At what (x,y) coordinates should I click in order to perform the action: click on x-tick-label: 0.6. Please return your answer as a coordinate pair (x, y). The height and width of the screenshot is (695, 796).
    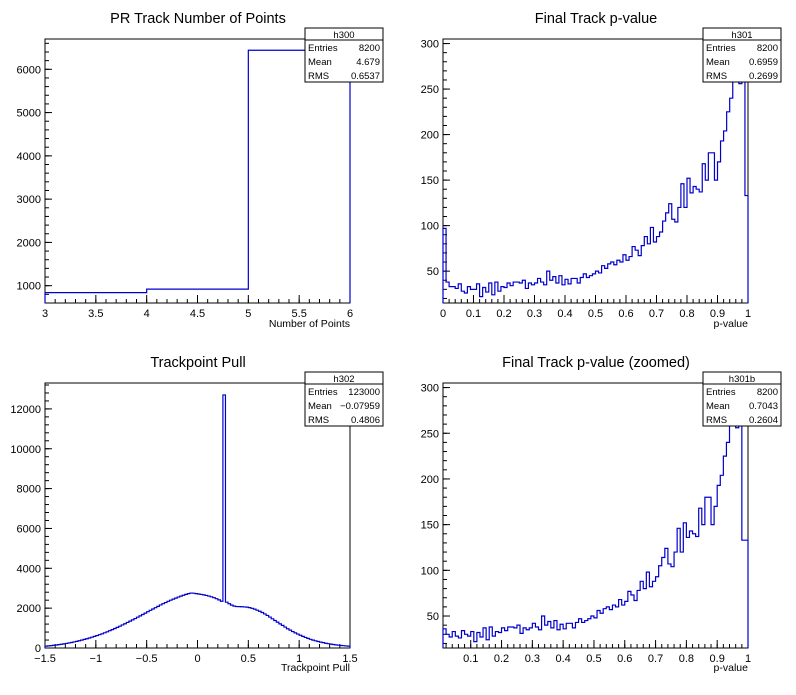
    Looking at the image, I should click on (625, 314).